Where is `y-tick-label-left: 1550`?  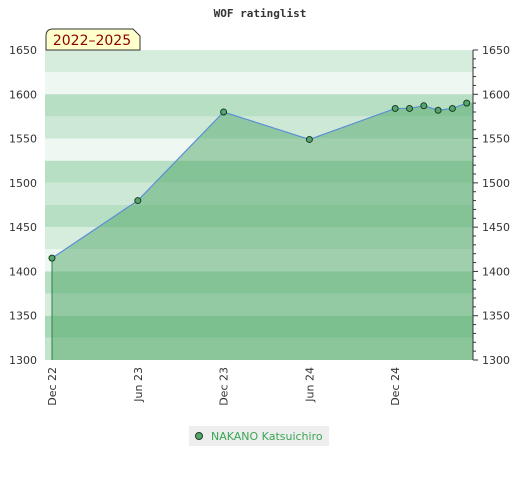
y-tick-label-left: 1550 is located at coordinates (23, 139).